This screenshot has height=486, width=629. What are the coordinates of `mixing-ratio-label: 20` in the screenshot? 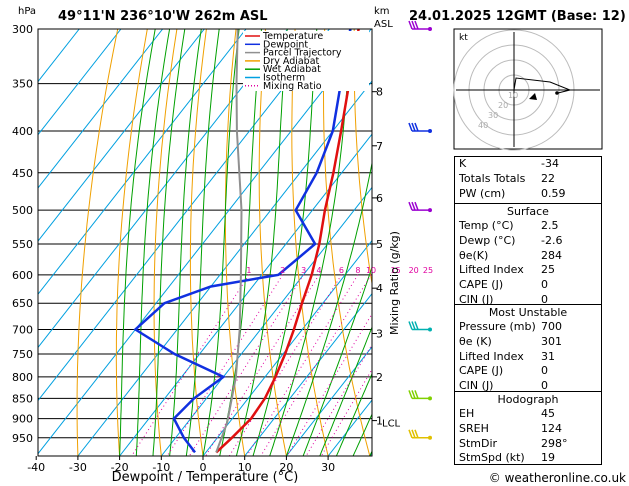 It's located at (414, 270).